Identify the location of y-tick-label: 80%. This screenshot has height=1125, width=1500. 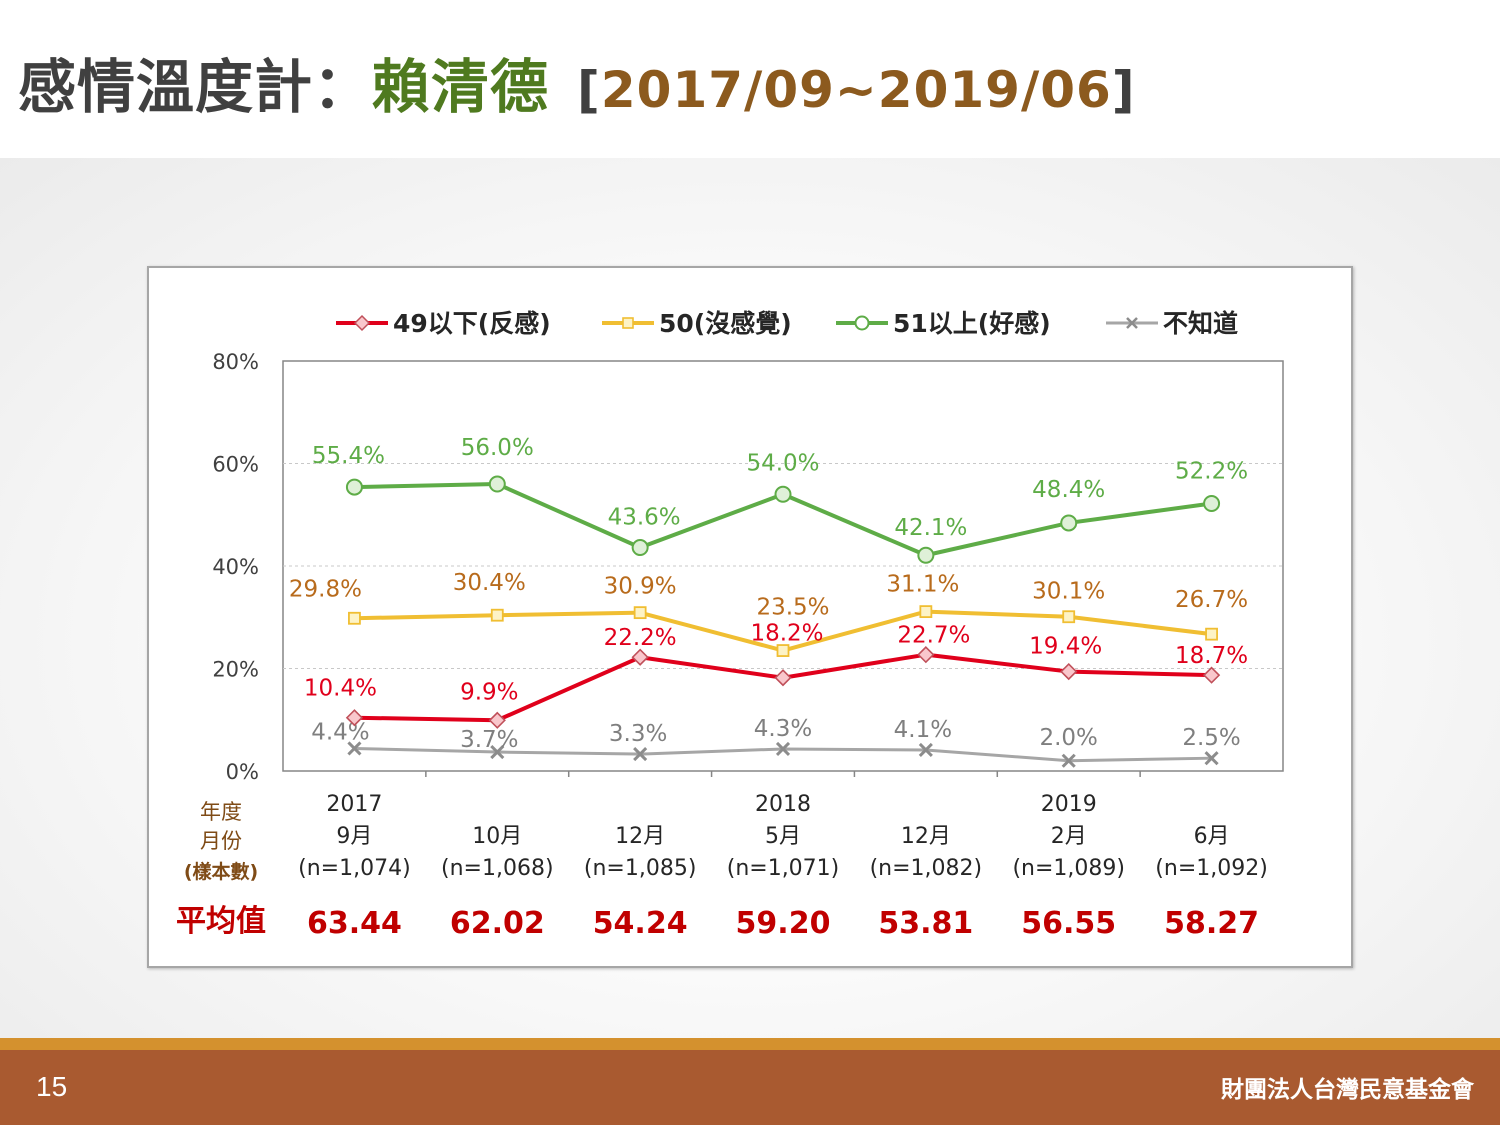
(235, 362).